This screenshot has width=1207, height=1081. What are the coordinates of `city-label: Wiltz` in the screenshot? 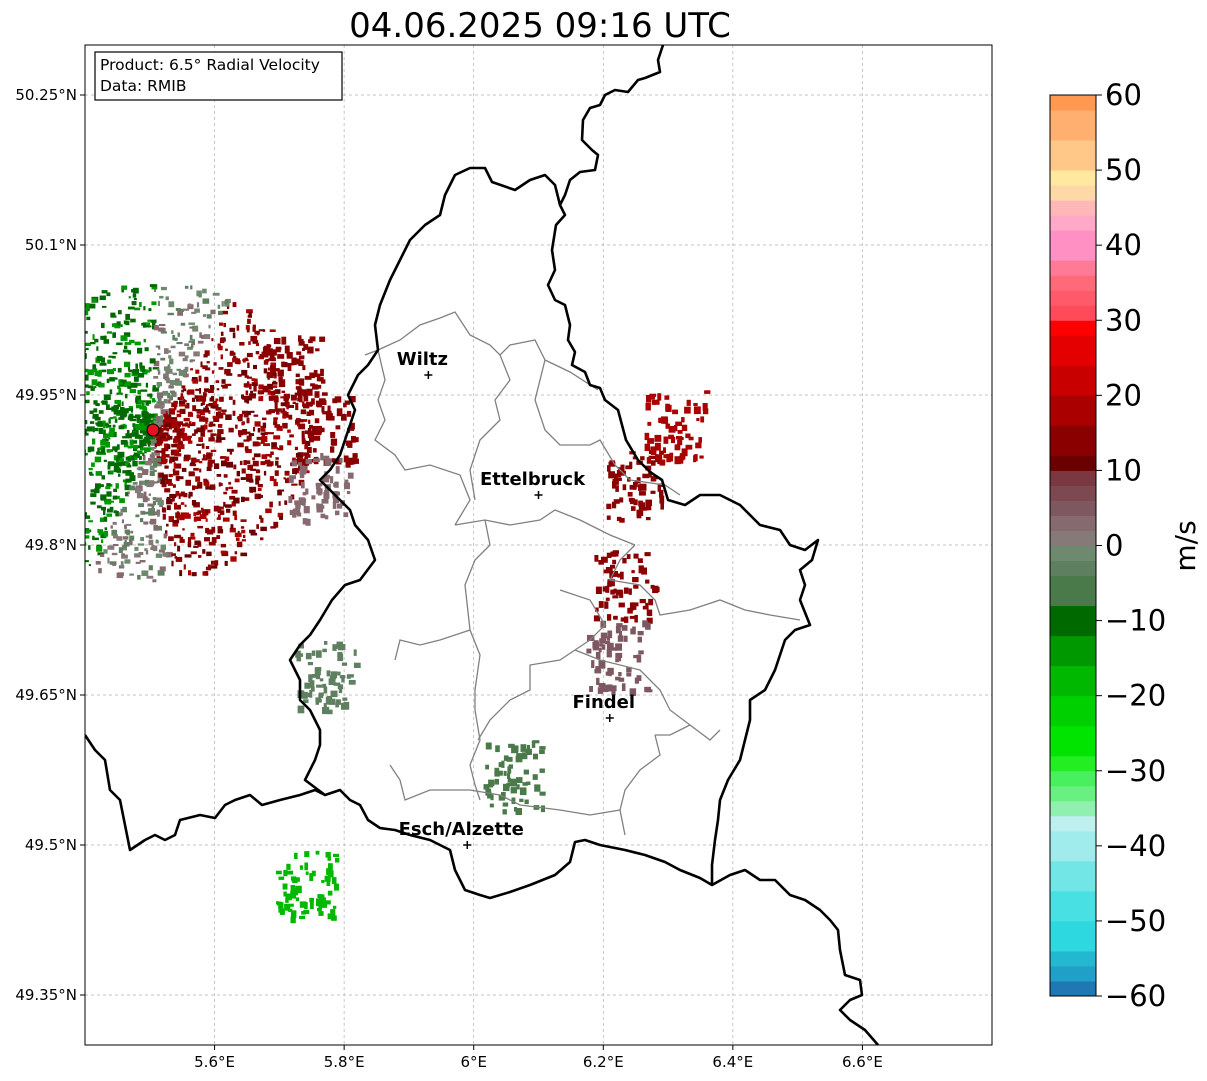 It's located at (422, 359).